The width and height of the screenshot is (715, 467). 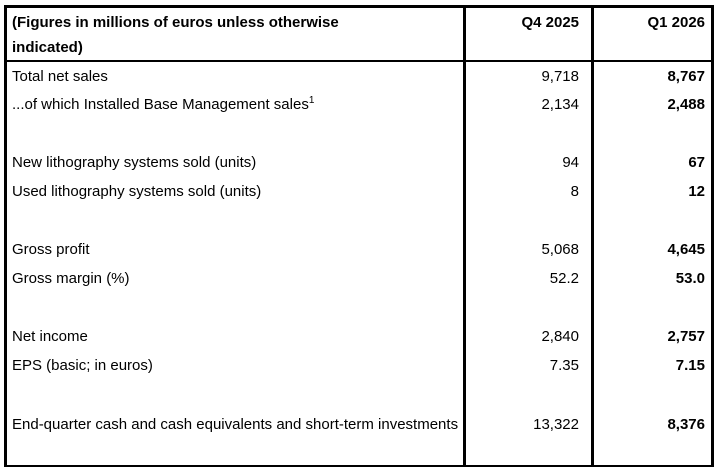 I want to click on row-label-cell: Gross profit, so click(x=51, y=249).